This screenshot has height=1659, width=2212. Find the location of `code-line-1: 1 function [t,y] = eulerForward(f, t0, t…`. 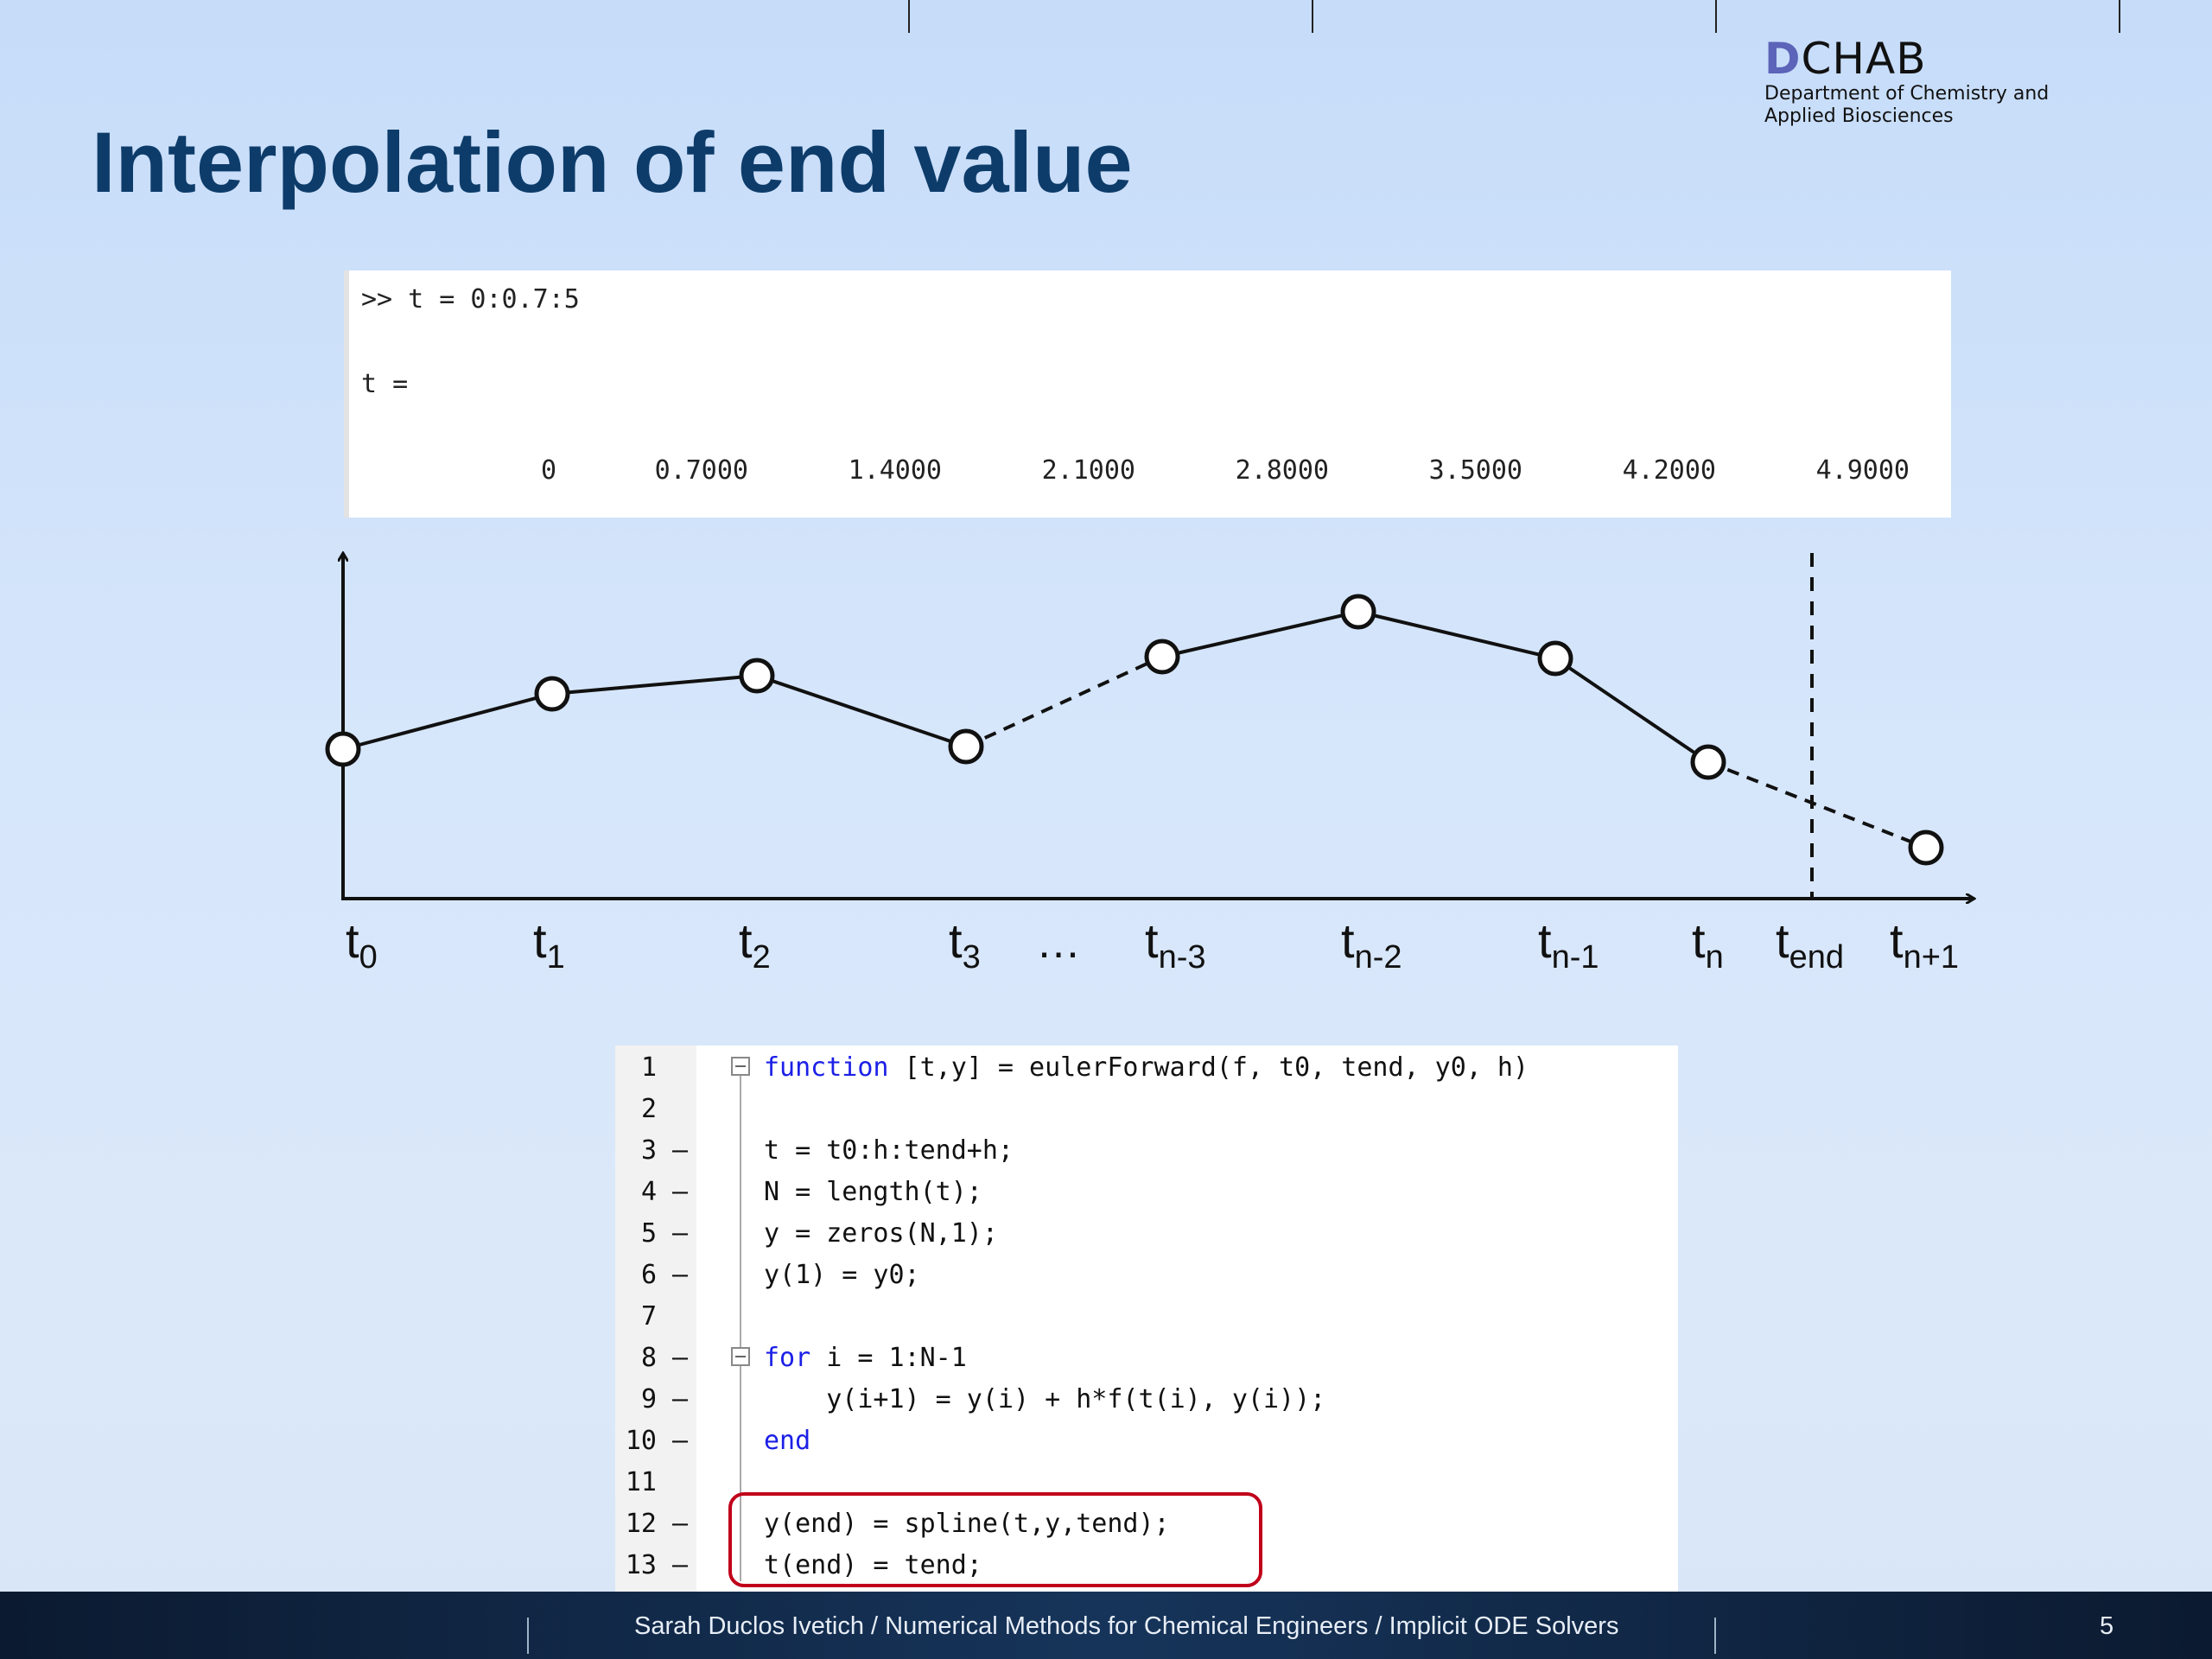

code-line-1: 1 function [t,y] = eulerForward(f, t0, t… is located at coordinates (1146, 1068).